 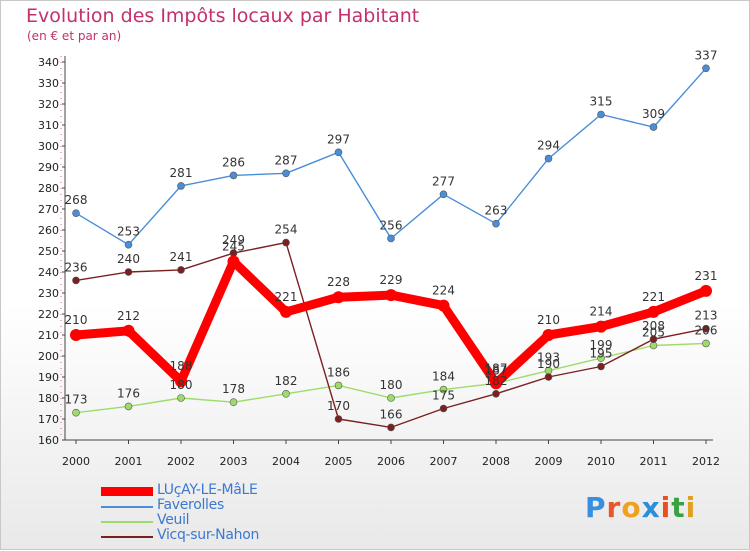 What do you see at coordinates (601, 345) in the screenshot?
I see `data-label-veuil: 199` at bounding box center [601, 345].